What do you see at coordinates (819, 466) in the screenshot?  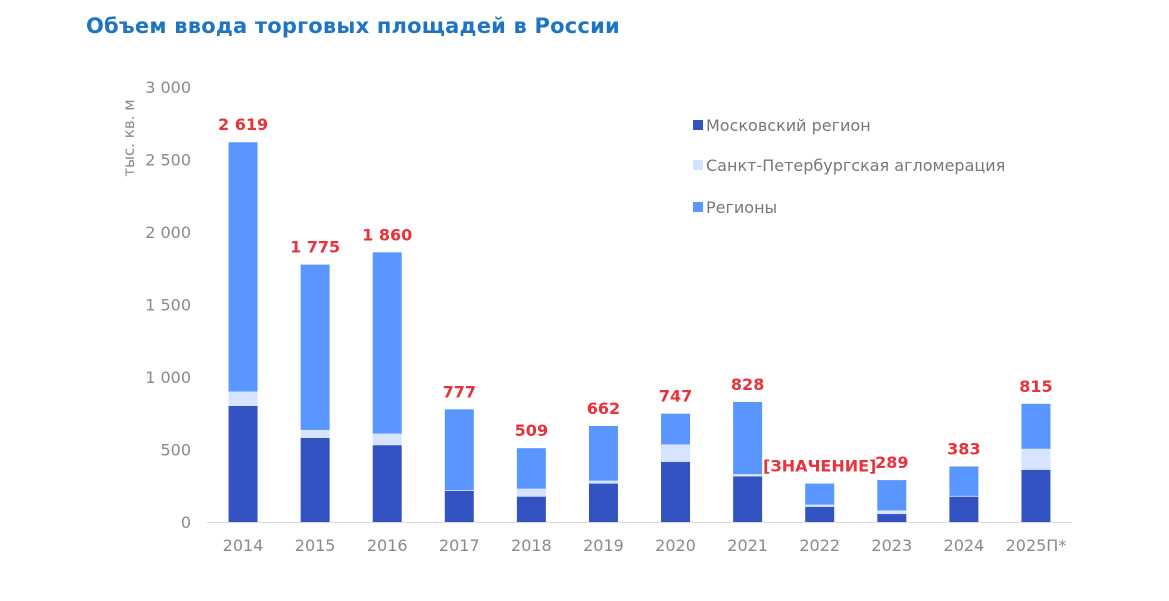 I see `total-label: [ЗНАЧЕНИЕ]` at bounding box center [819, 466].